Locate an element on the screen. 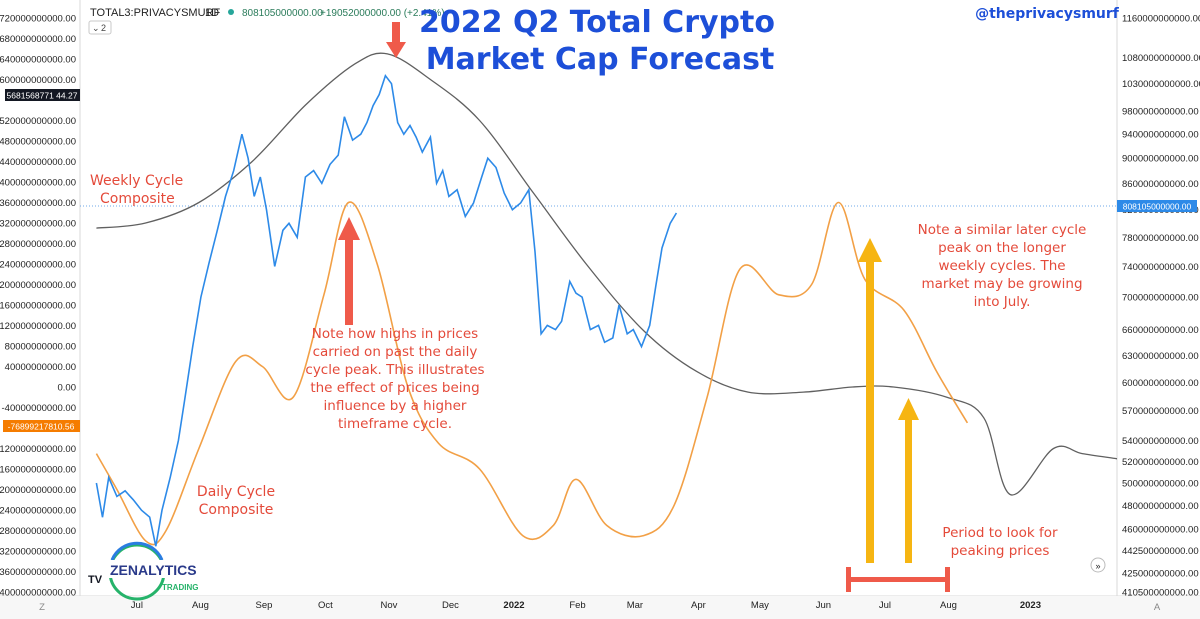  indicator-toggle-button is located at coordinates (100, 27).